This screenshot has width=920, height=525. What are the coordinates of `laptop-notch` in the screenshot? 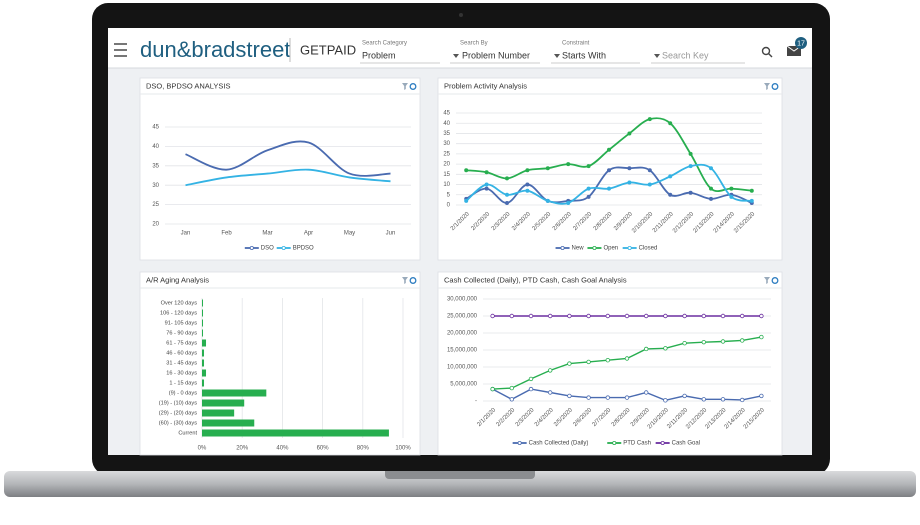 It's located at (460, 475).